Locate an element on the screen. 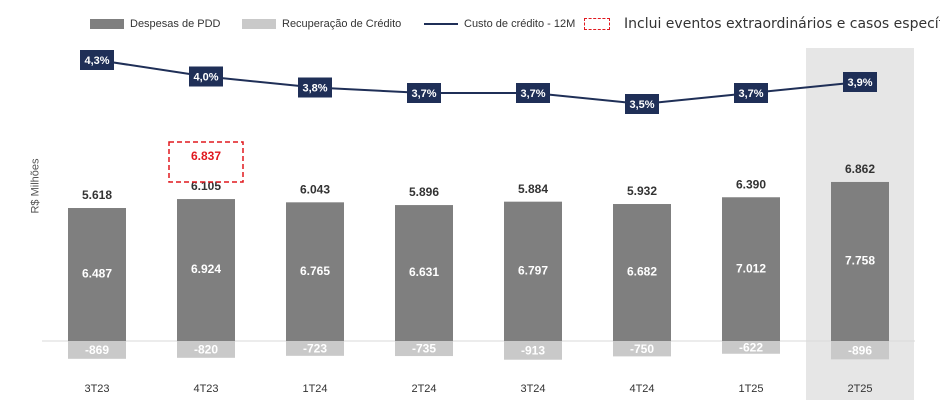 The image size is (940, 419). bar-label-recovery: -723 is located at coordinates (315, 349).